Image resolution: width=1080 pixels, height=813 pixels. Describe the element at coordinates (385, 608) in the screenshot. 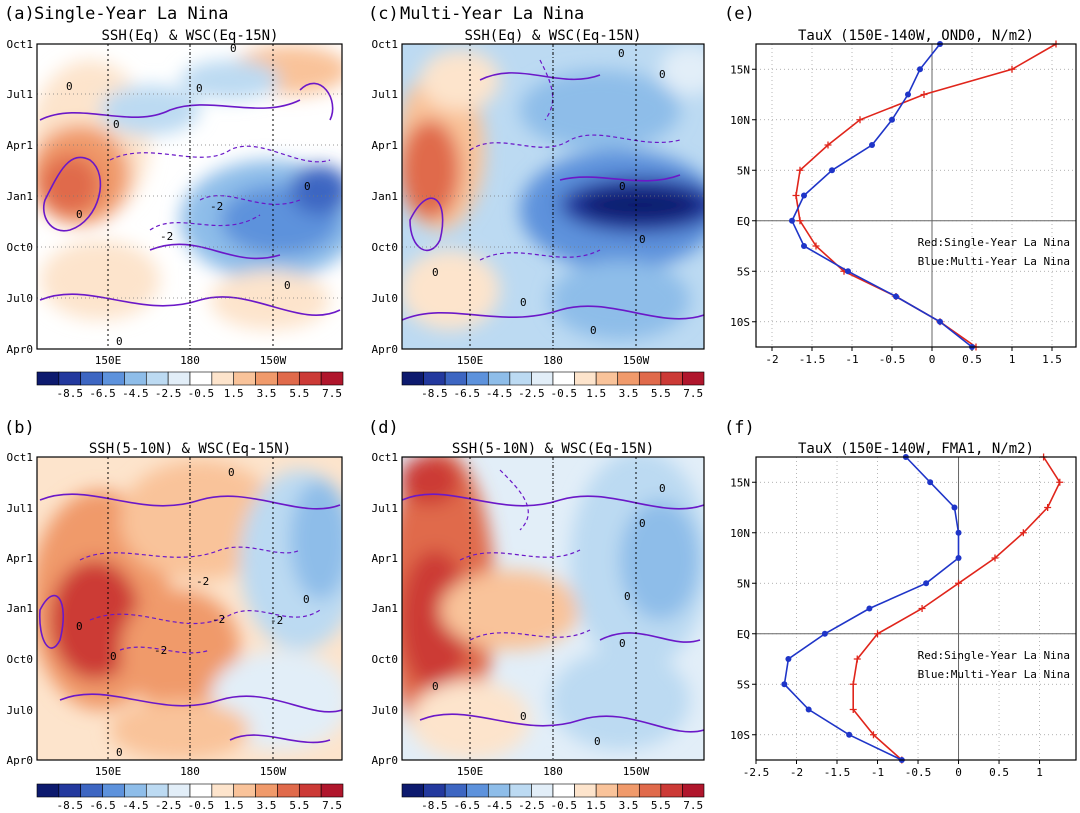

I see `y-tick: Jan1` at that location.